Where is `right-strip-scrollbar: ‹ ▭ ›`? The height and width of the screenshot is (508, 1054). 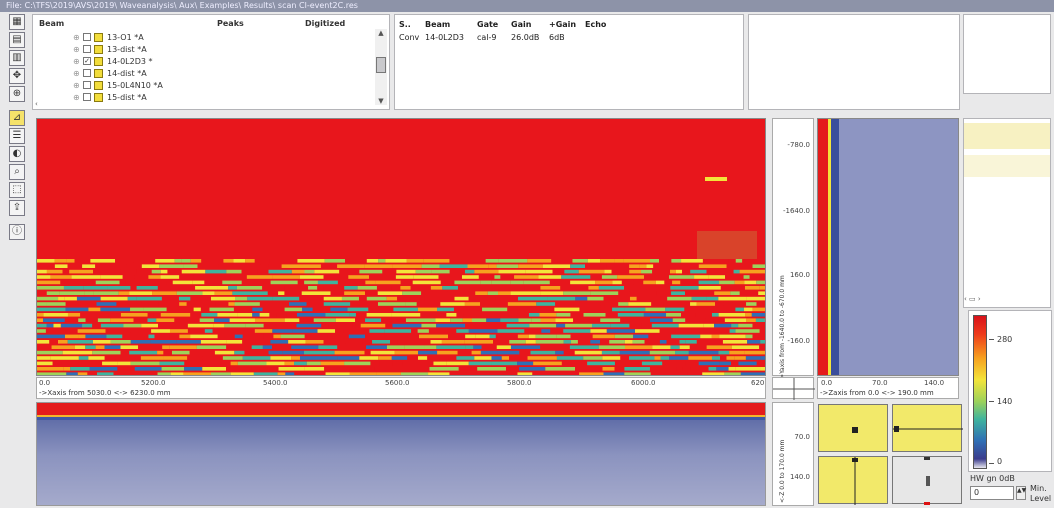 right-strip-scrollbar: ‹ ▭ › is located at coordinates (972, 299).